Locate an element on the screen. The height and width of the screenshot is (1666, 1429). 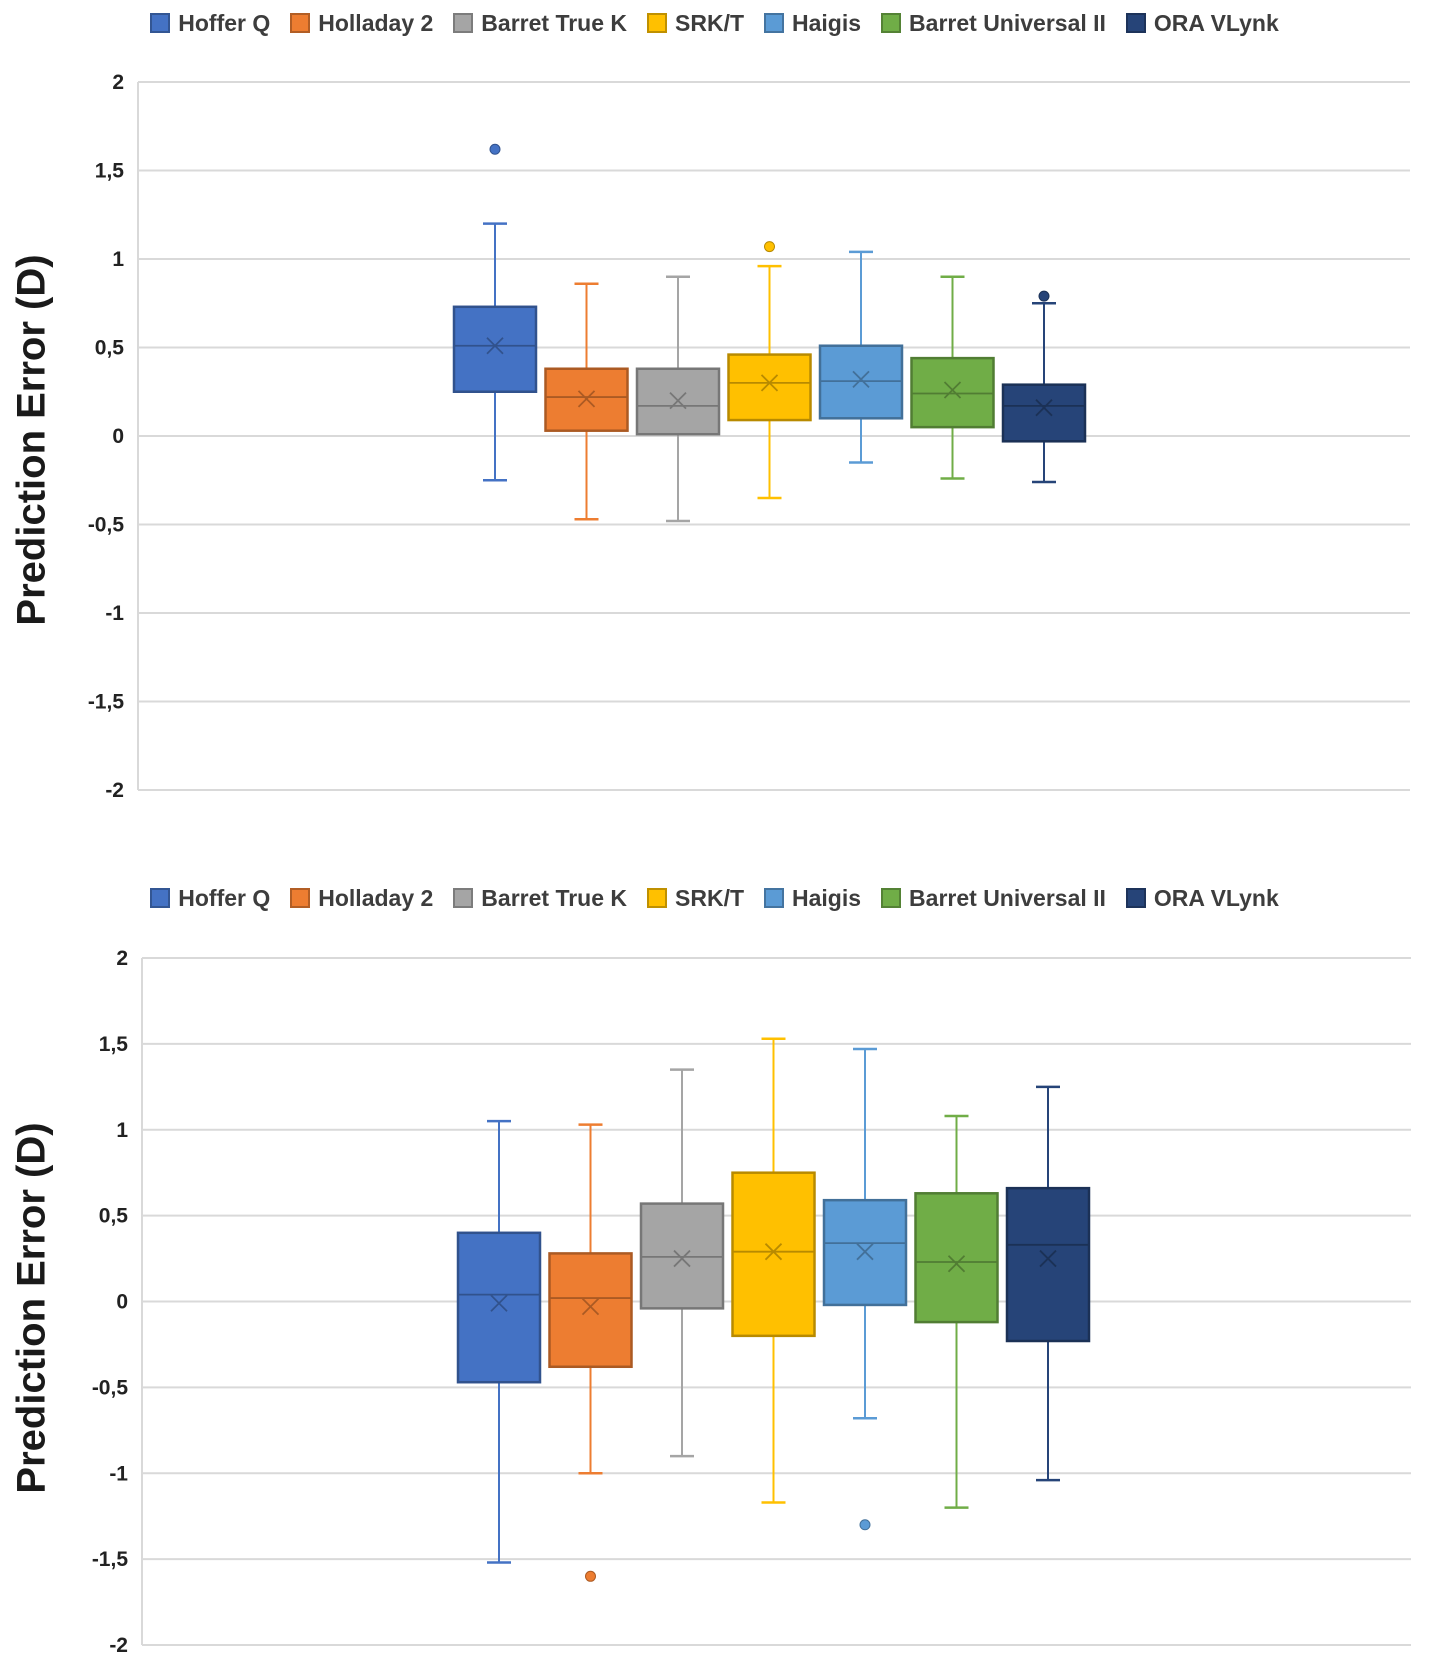
legend-label: Holladay 2 is located at coordinates (376, 897).